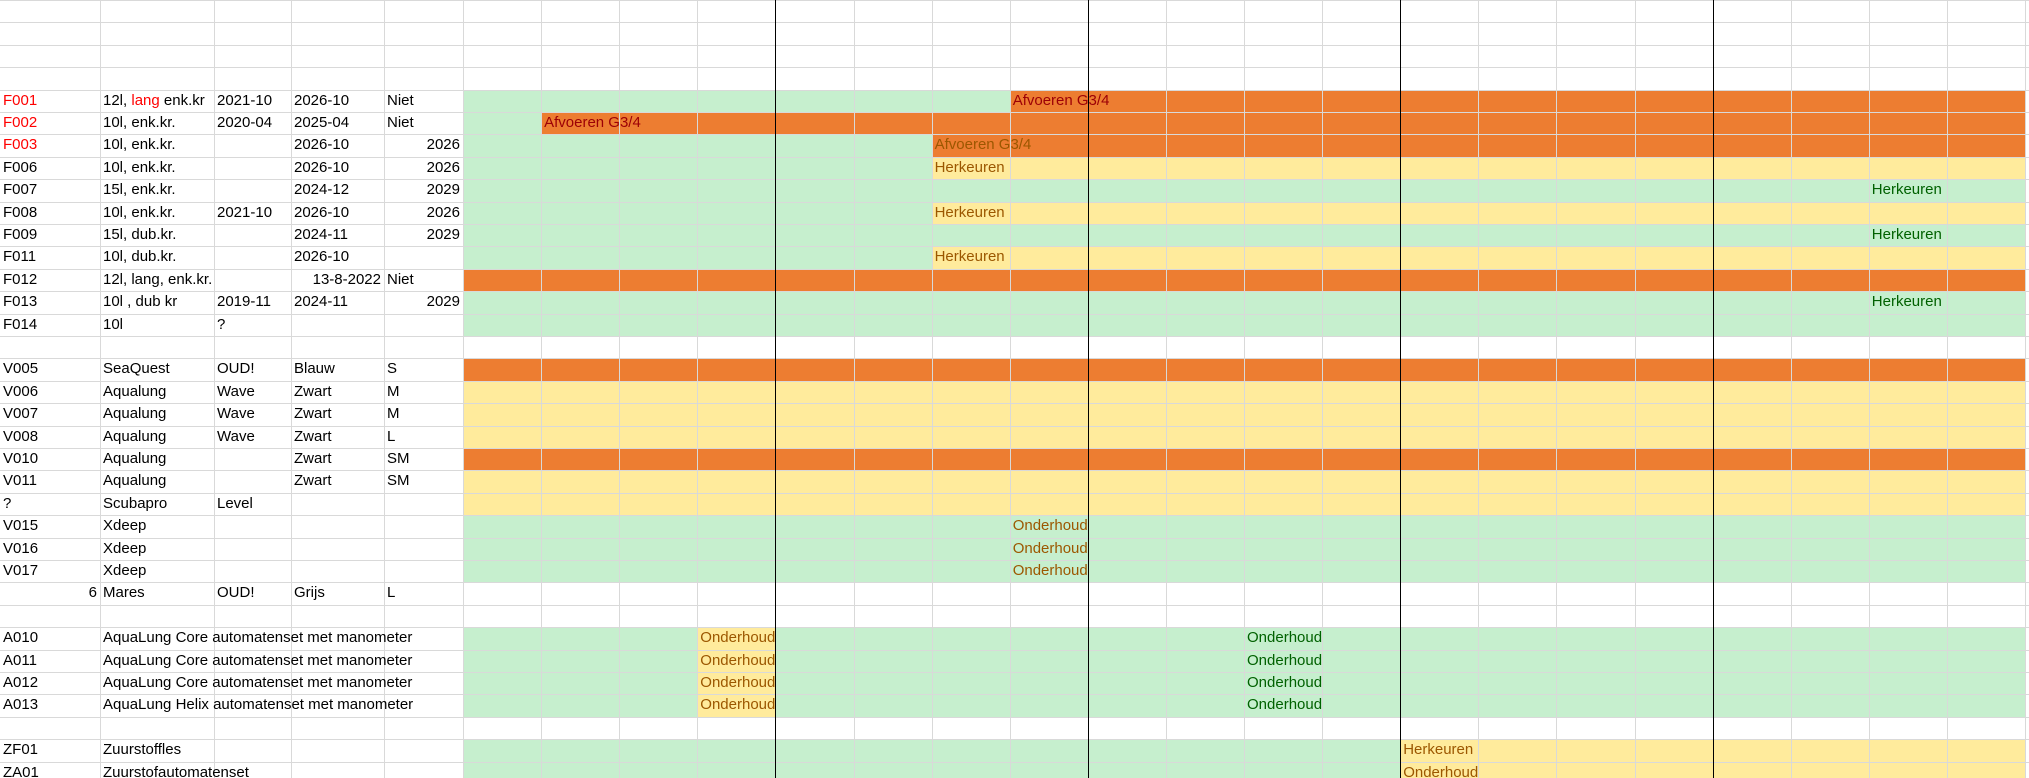  Describe the element at coordinates (113, 324) in the screenshot. I see `data-cell: 10l` at that location.